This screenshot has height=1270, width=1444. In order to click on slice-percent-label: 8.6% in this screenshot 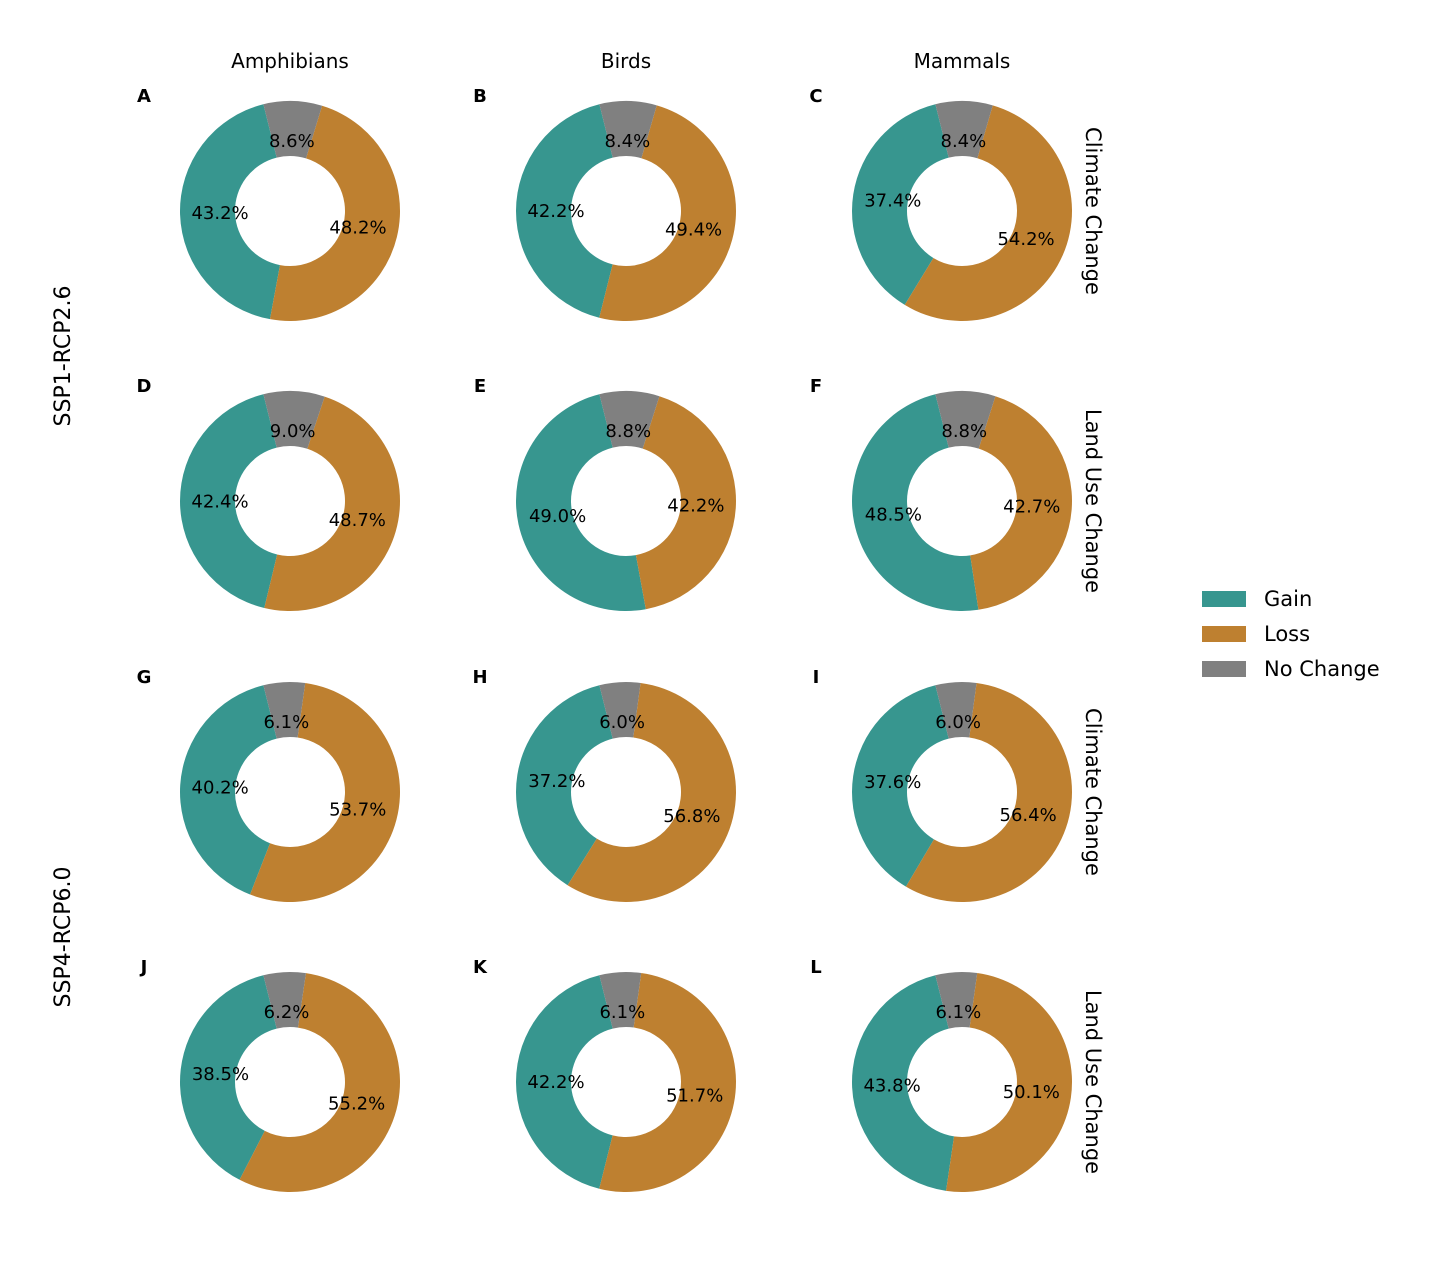, I will do `click(292, 141)`.